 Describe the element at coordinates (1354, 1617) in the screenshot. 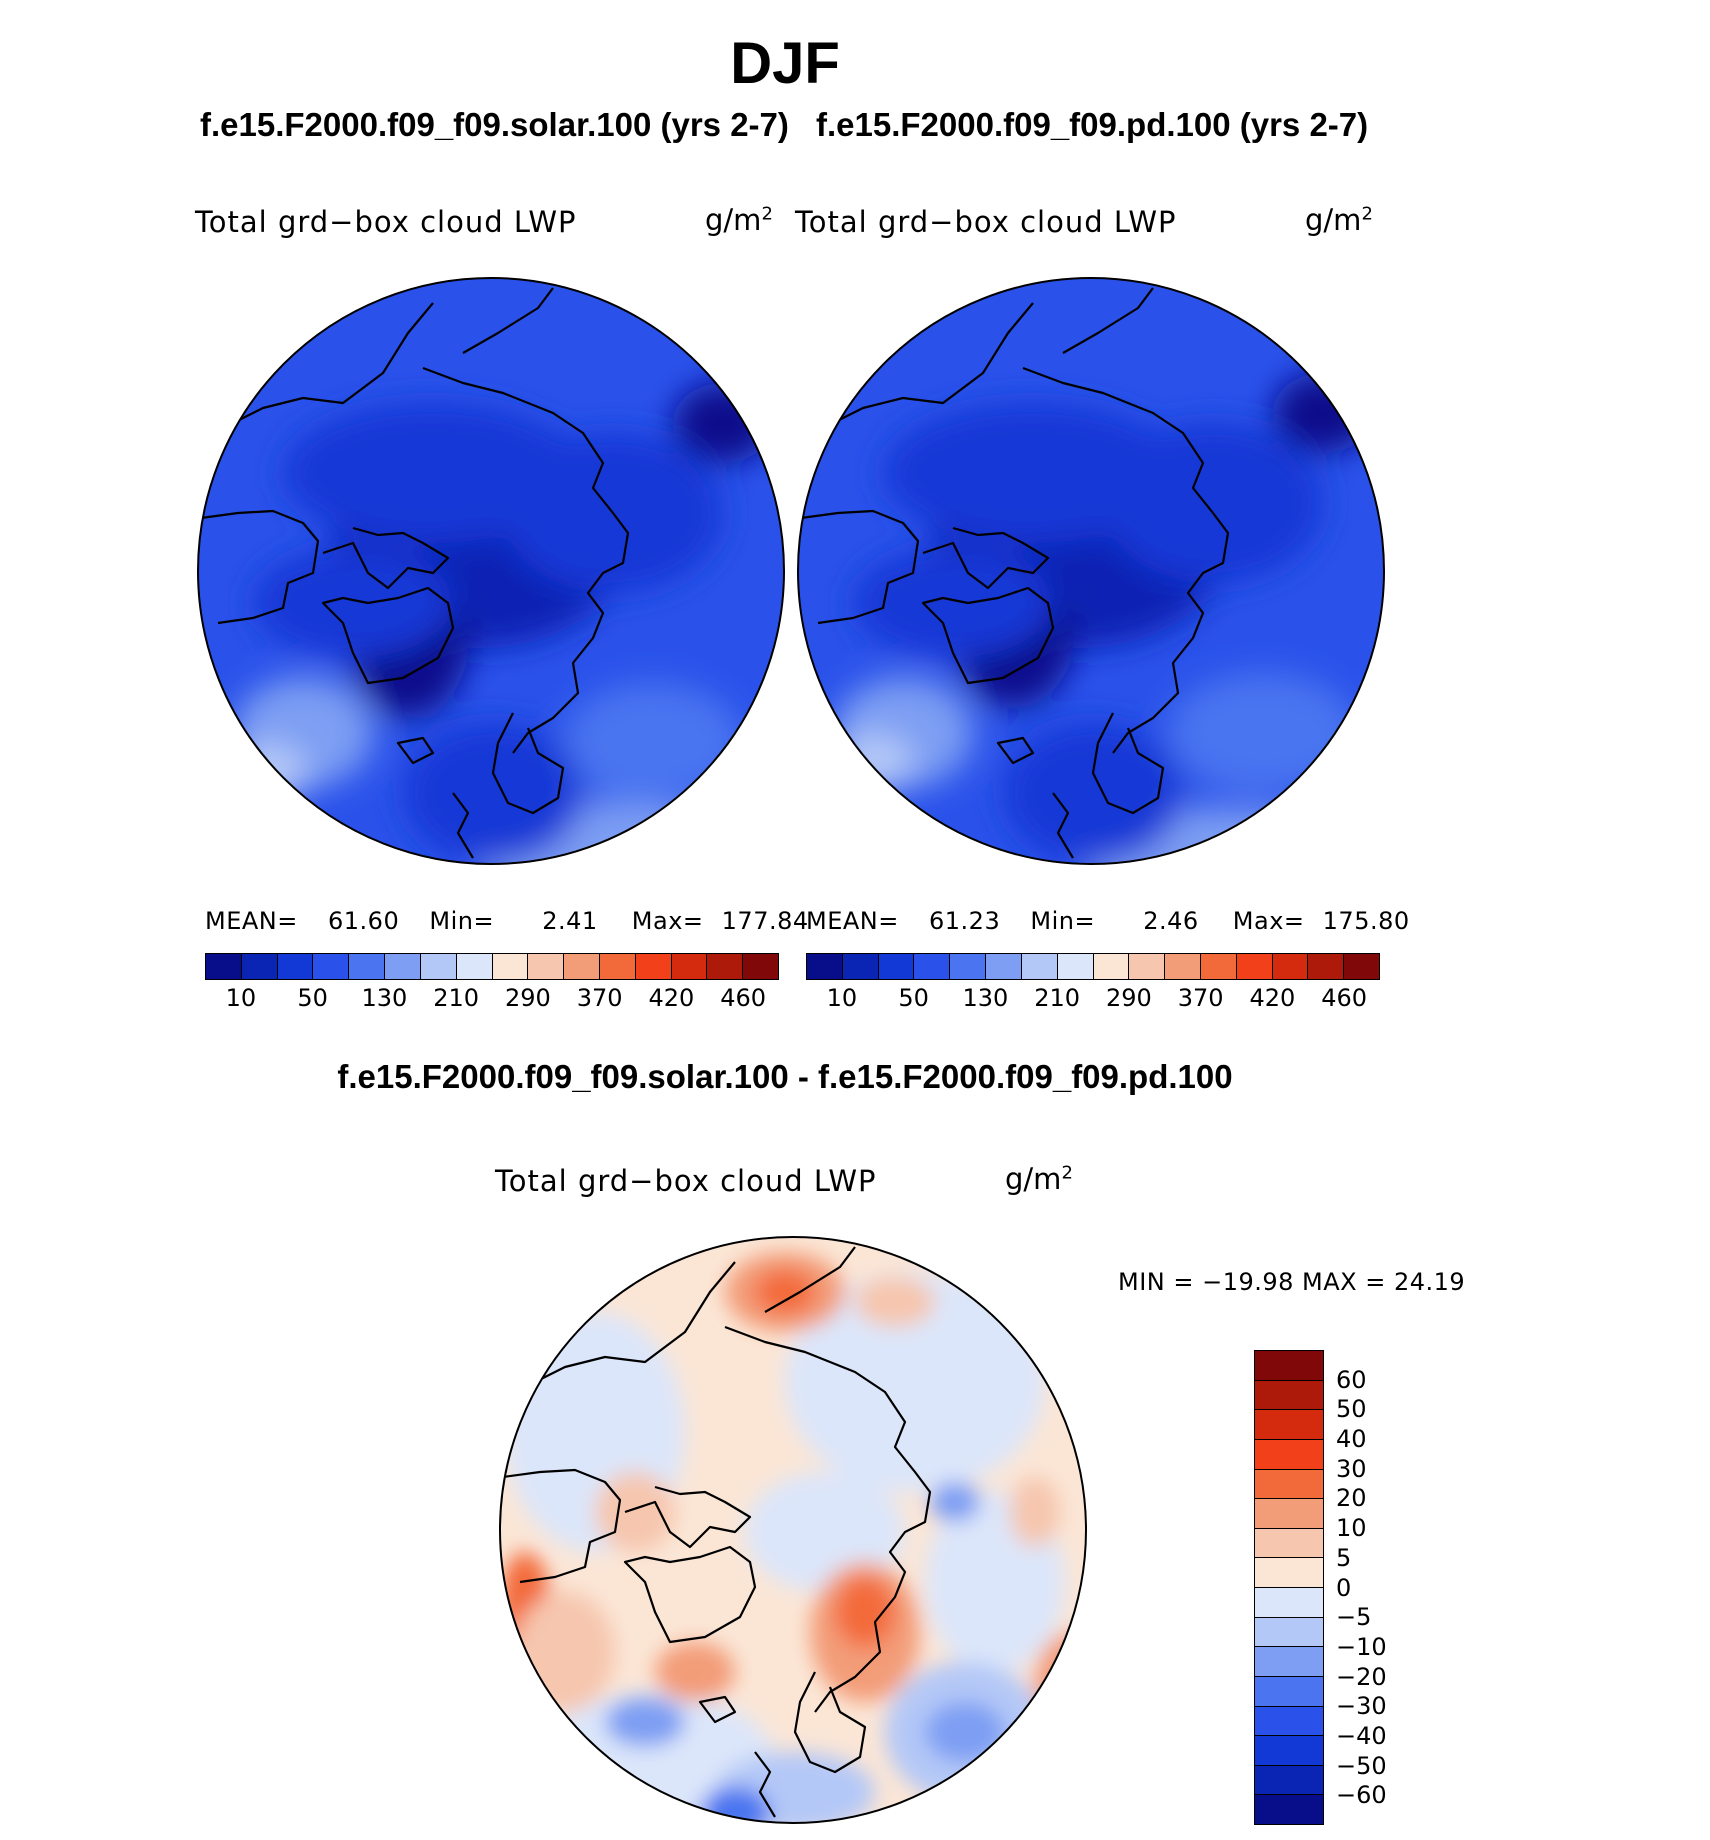

I see `colorbar-tick-label: −5` at that location.